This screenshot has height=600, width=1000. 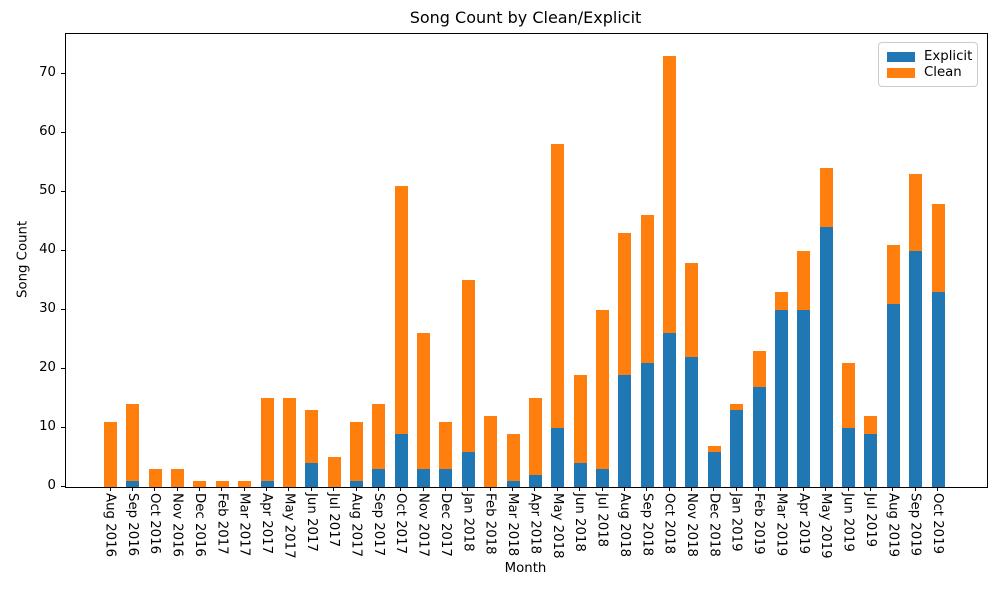 I want to click on x-tick-label-oct-2016: Oct 2016, so click(x=155, y=524).